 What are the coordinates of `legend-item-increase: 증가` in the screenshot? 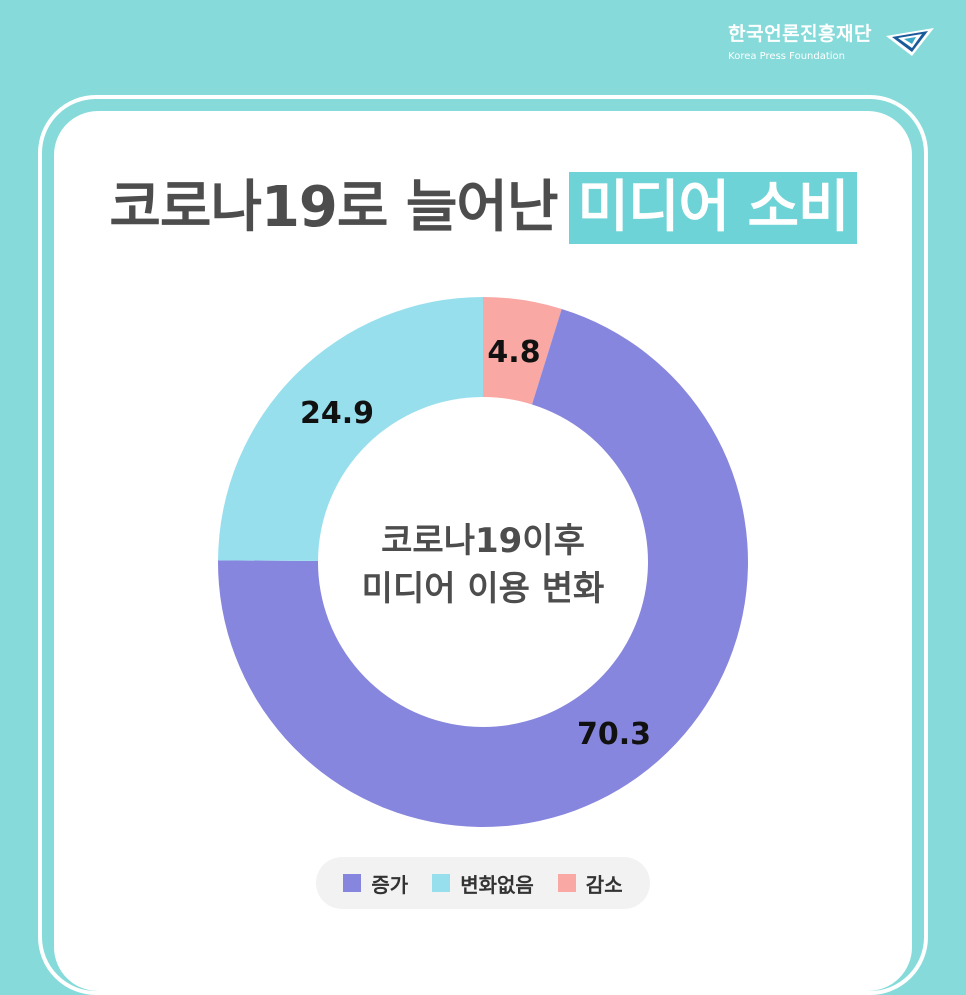 It's located at (375, 883).